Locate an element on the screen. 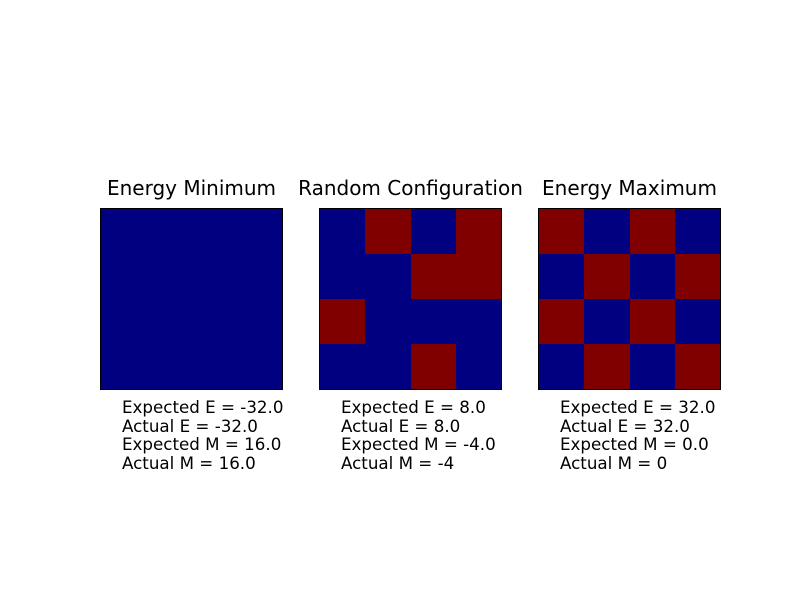  spin-cell-r1c1-red is located at coordinates (607, 276).